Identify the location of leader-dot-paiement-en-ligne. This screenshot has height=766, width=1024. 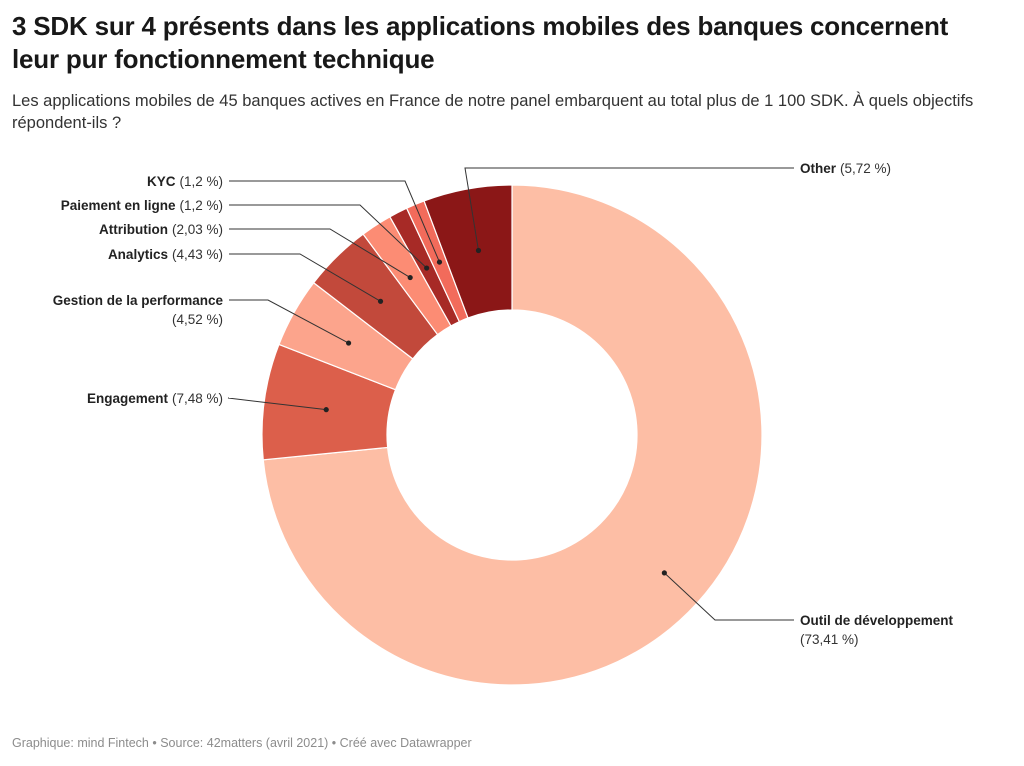
(427, 268).